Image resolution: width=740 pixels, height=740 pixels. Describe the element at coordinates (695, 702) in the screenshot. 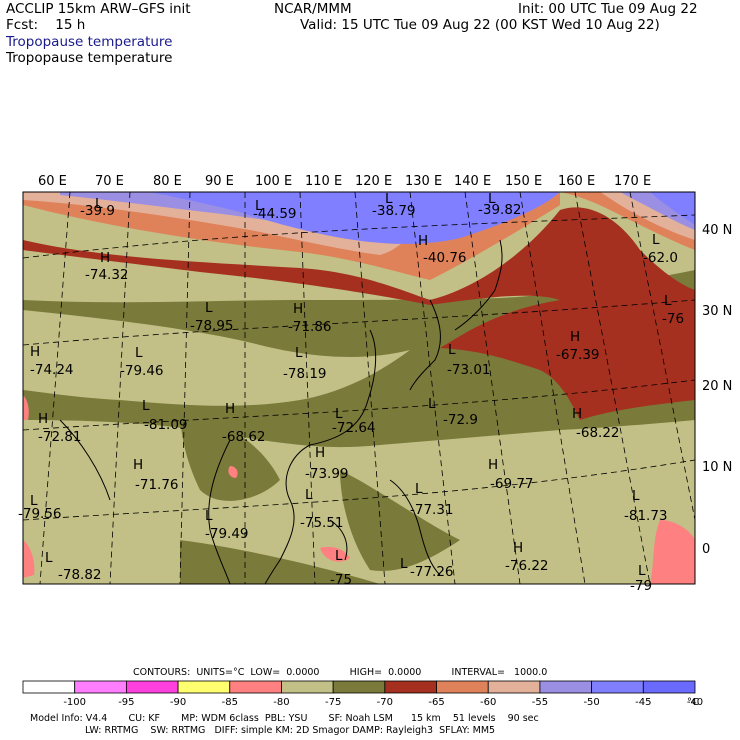

I see `colorbar-tick: -40` at that location.